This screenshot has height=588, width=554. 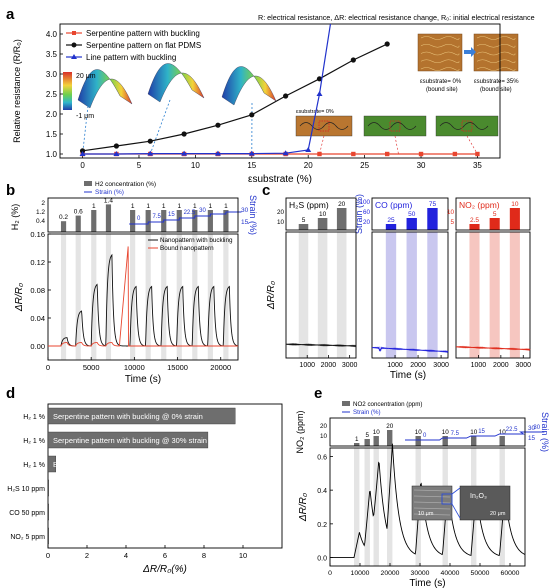 I want to click on y-tick-label: 2.0, so click(x=52, y=114).